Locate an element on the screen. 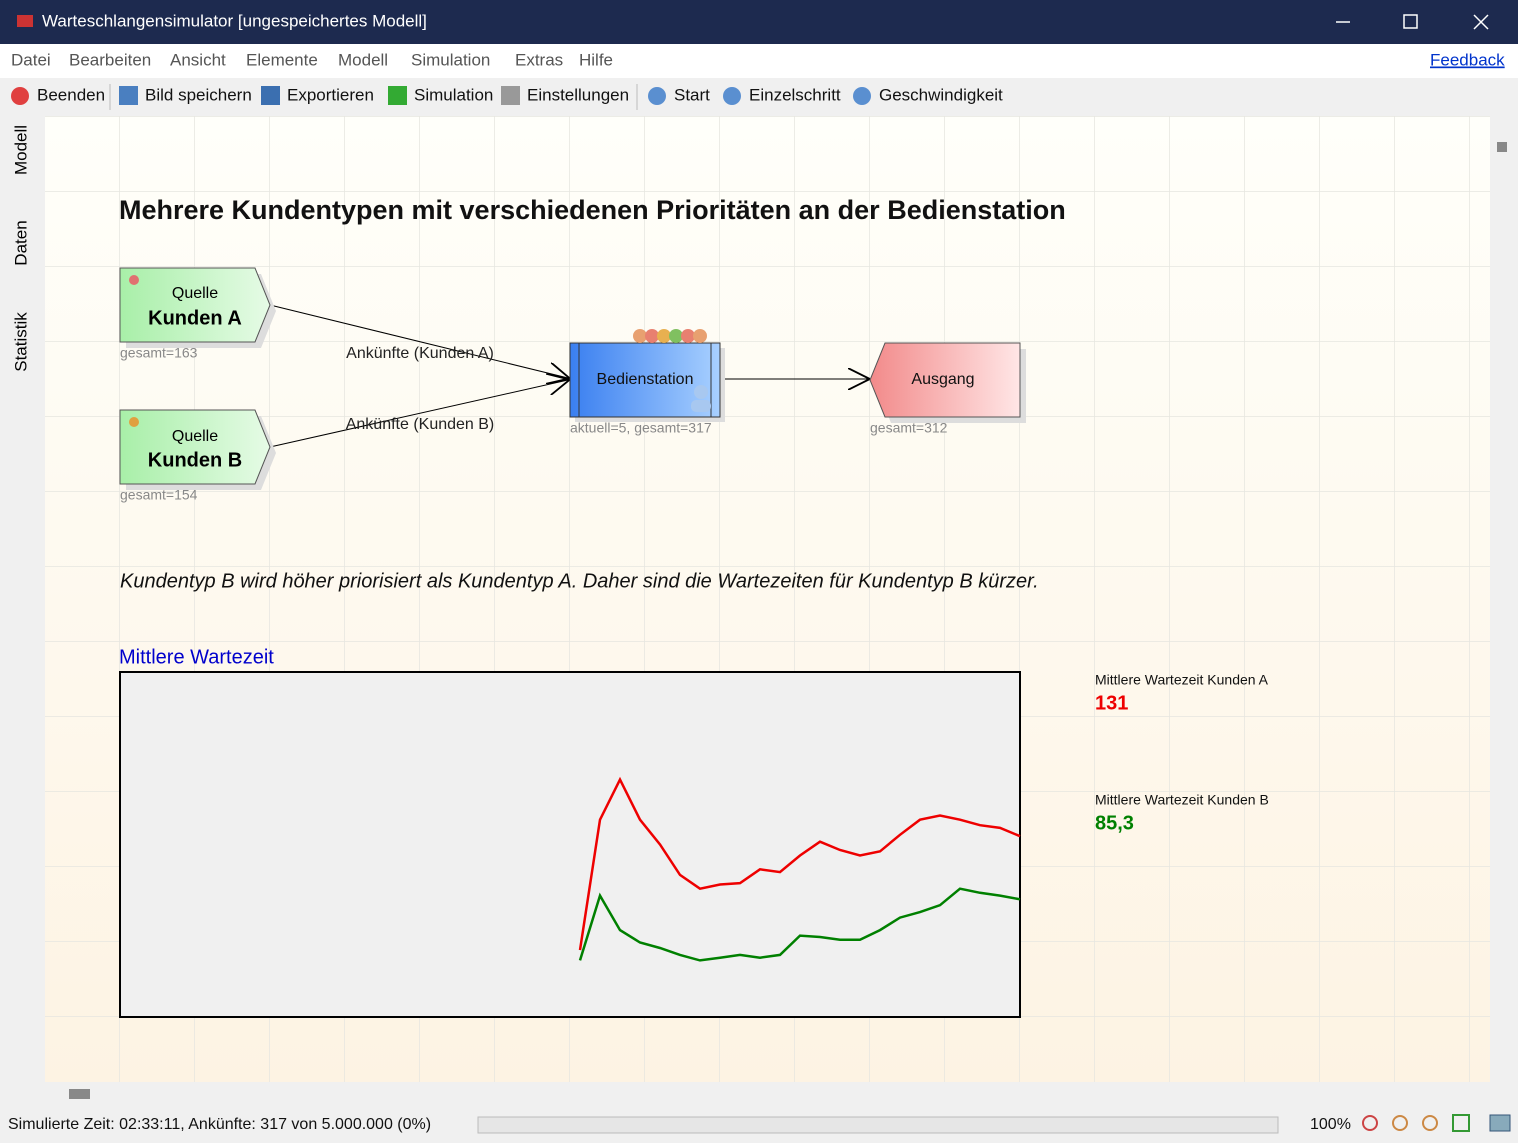 Image resolution: width=1518 pixels, height=1143 pixels. maximize is located at coordinates (1410, 21).